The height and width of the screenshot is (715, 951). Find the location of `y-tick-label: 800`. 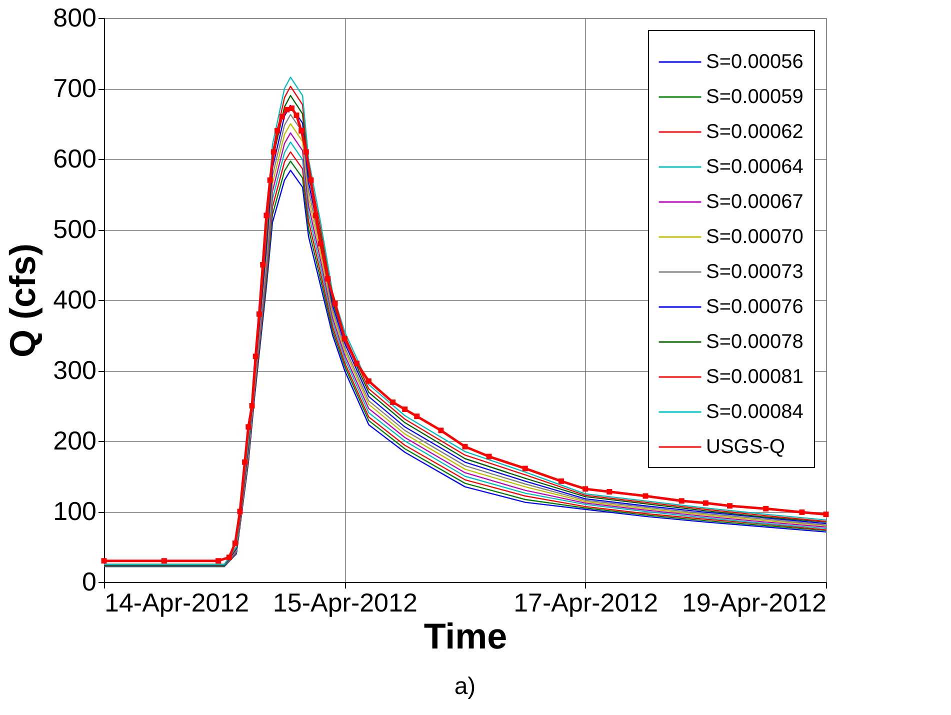

y-tick-label: 800 is located at coordinates (74, 17).